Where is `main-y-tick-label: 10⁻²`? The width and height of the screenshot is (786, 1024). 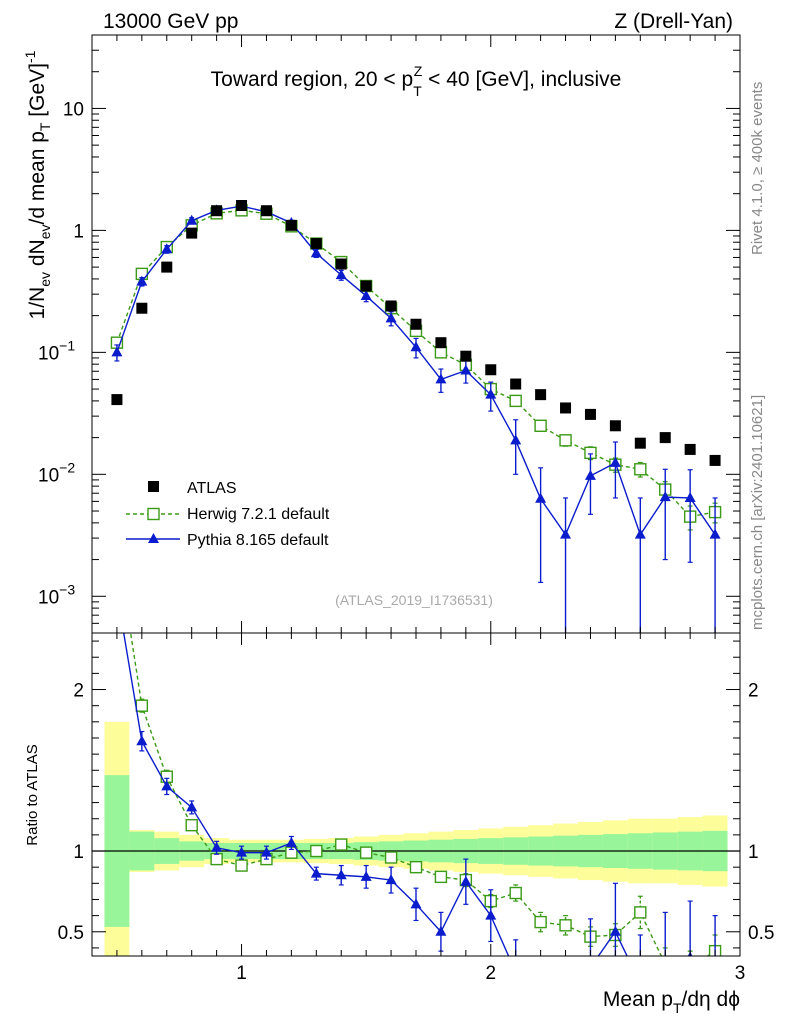
main-y-tick-label: 10⁻² is located at coordinates (56, 472).